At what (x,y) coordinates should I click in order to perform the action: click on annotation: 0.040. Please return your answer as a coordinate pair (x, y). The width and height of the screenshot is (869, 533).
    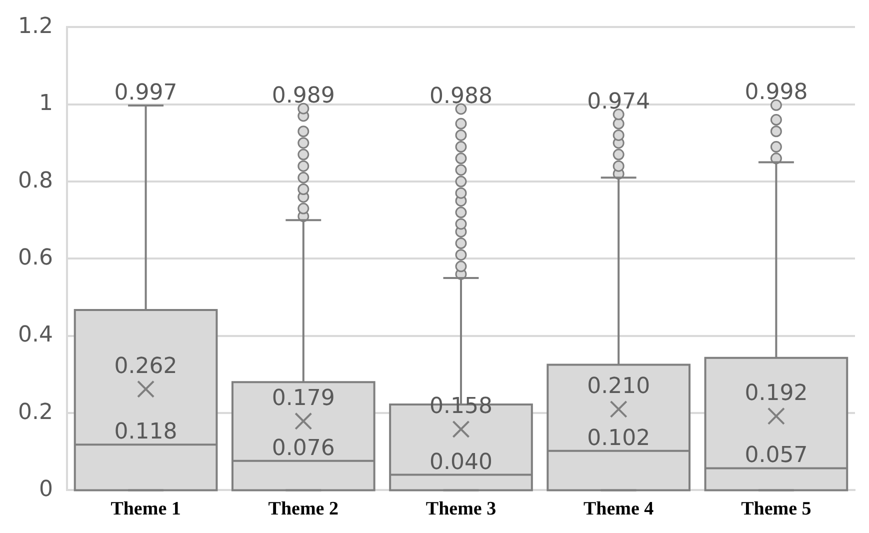
    Looking at the image, I should click on (461, 462).